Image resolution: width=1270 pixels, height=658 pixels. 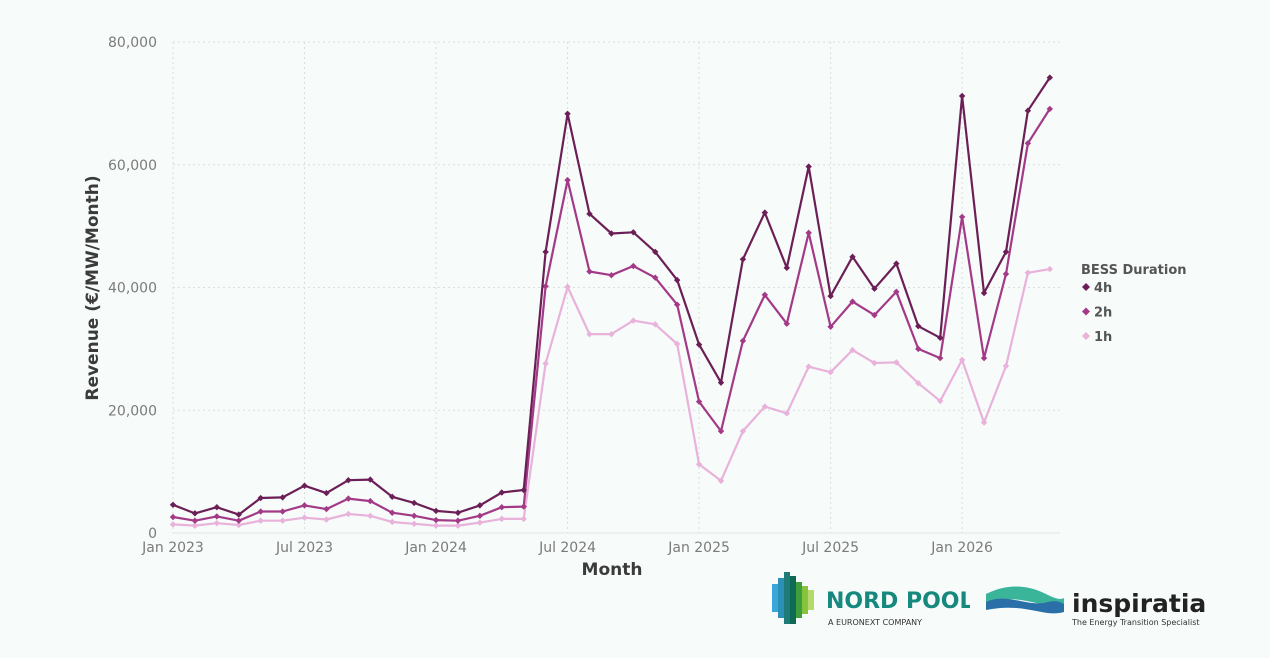 What do you see at coordinates (898, 601) in the screenshot?
I see `nord-pool-name: NORD POOL` at bounding box center [898, 601].